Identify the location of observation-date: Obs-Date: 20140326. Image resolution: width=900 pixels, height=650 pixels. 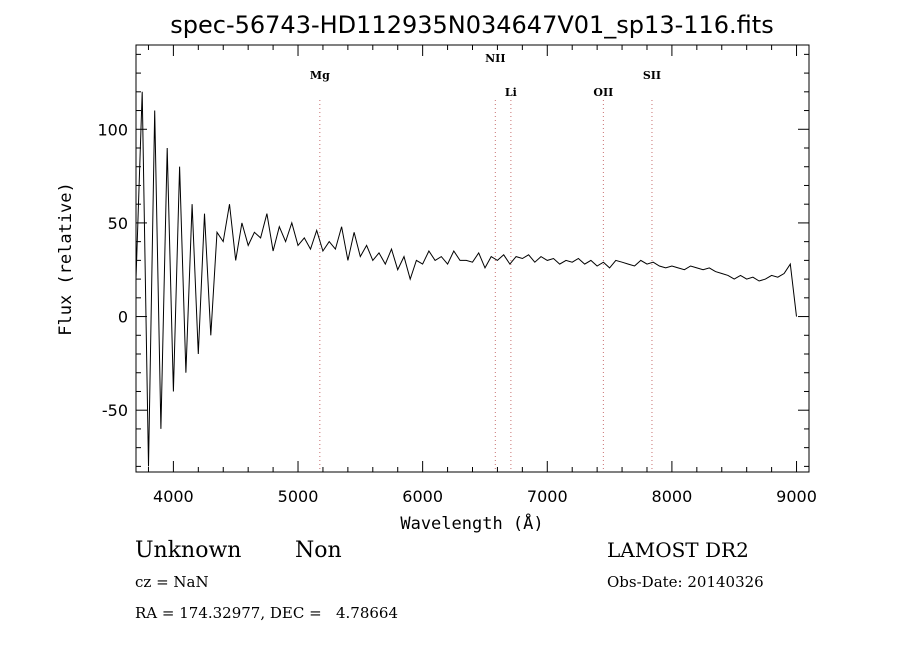
(685, 582).